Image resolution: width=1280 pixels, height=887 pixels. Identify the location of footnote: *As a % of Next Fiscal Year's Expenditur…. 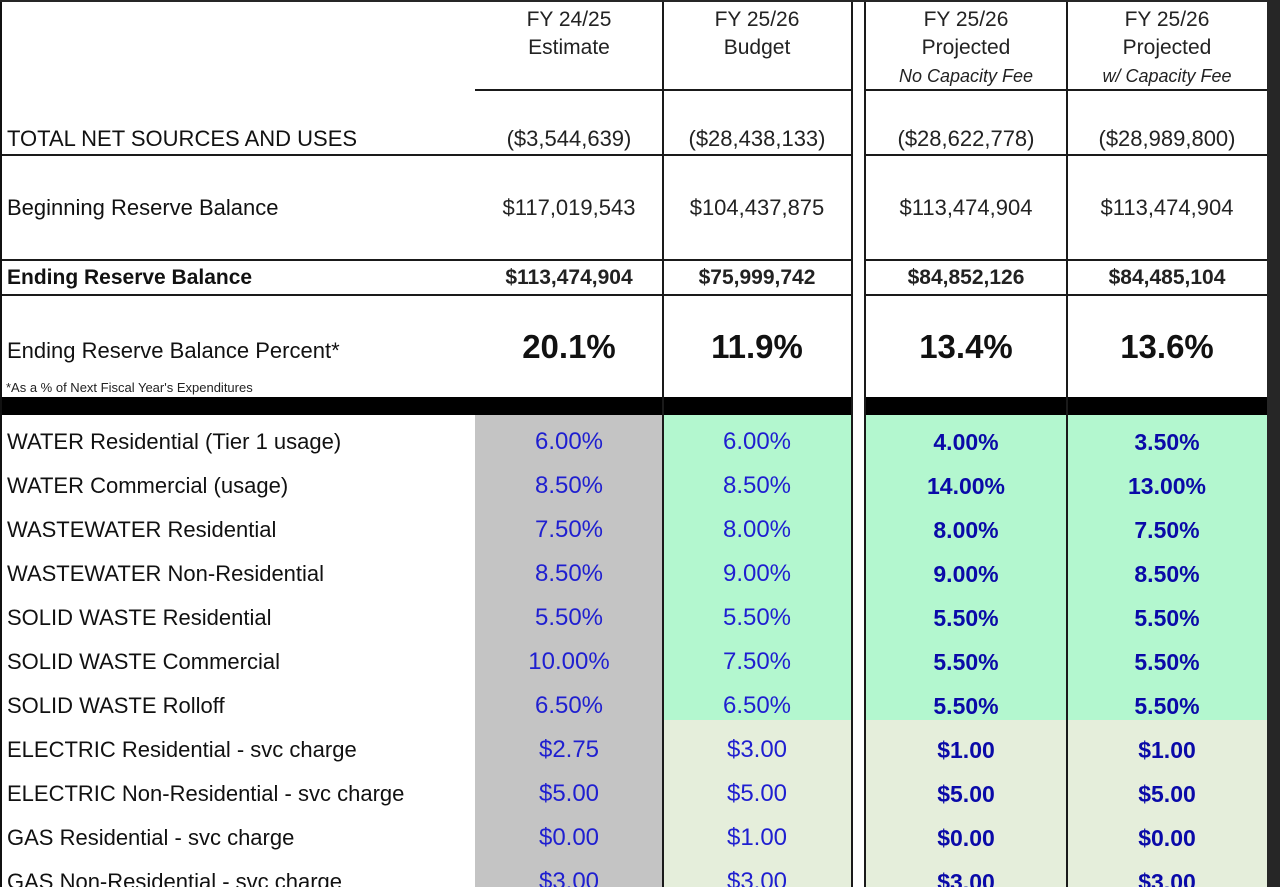
(129, 387).